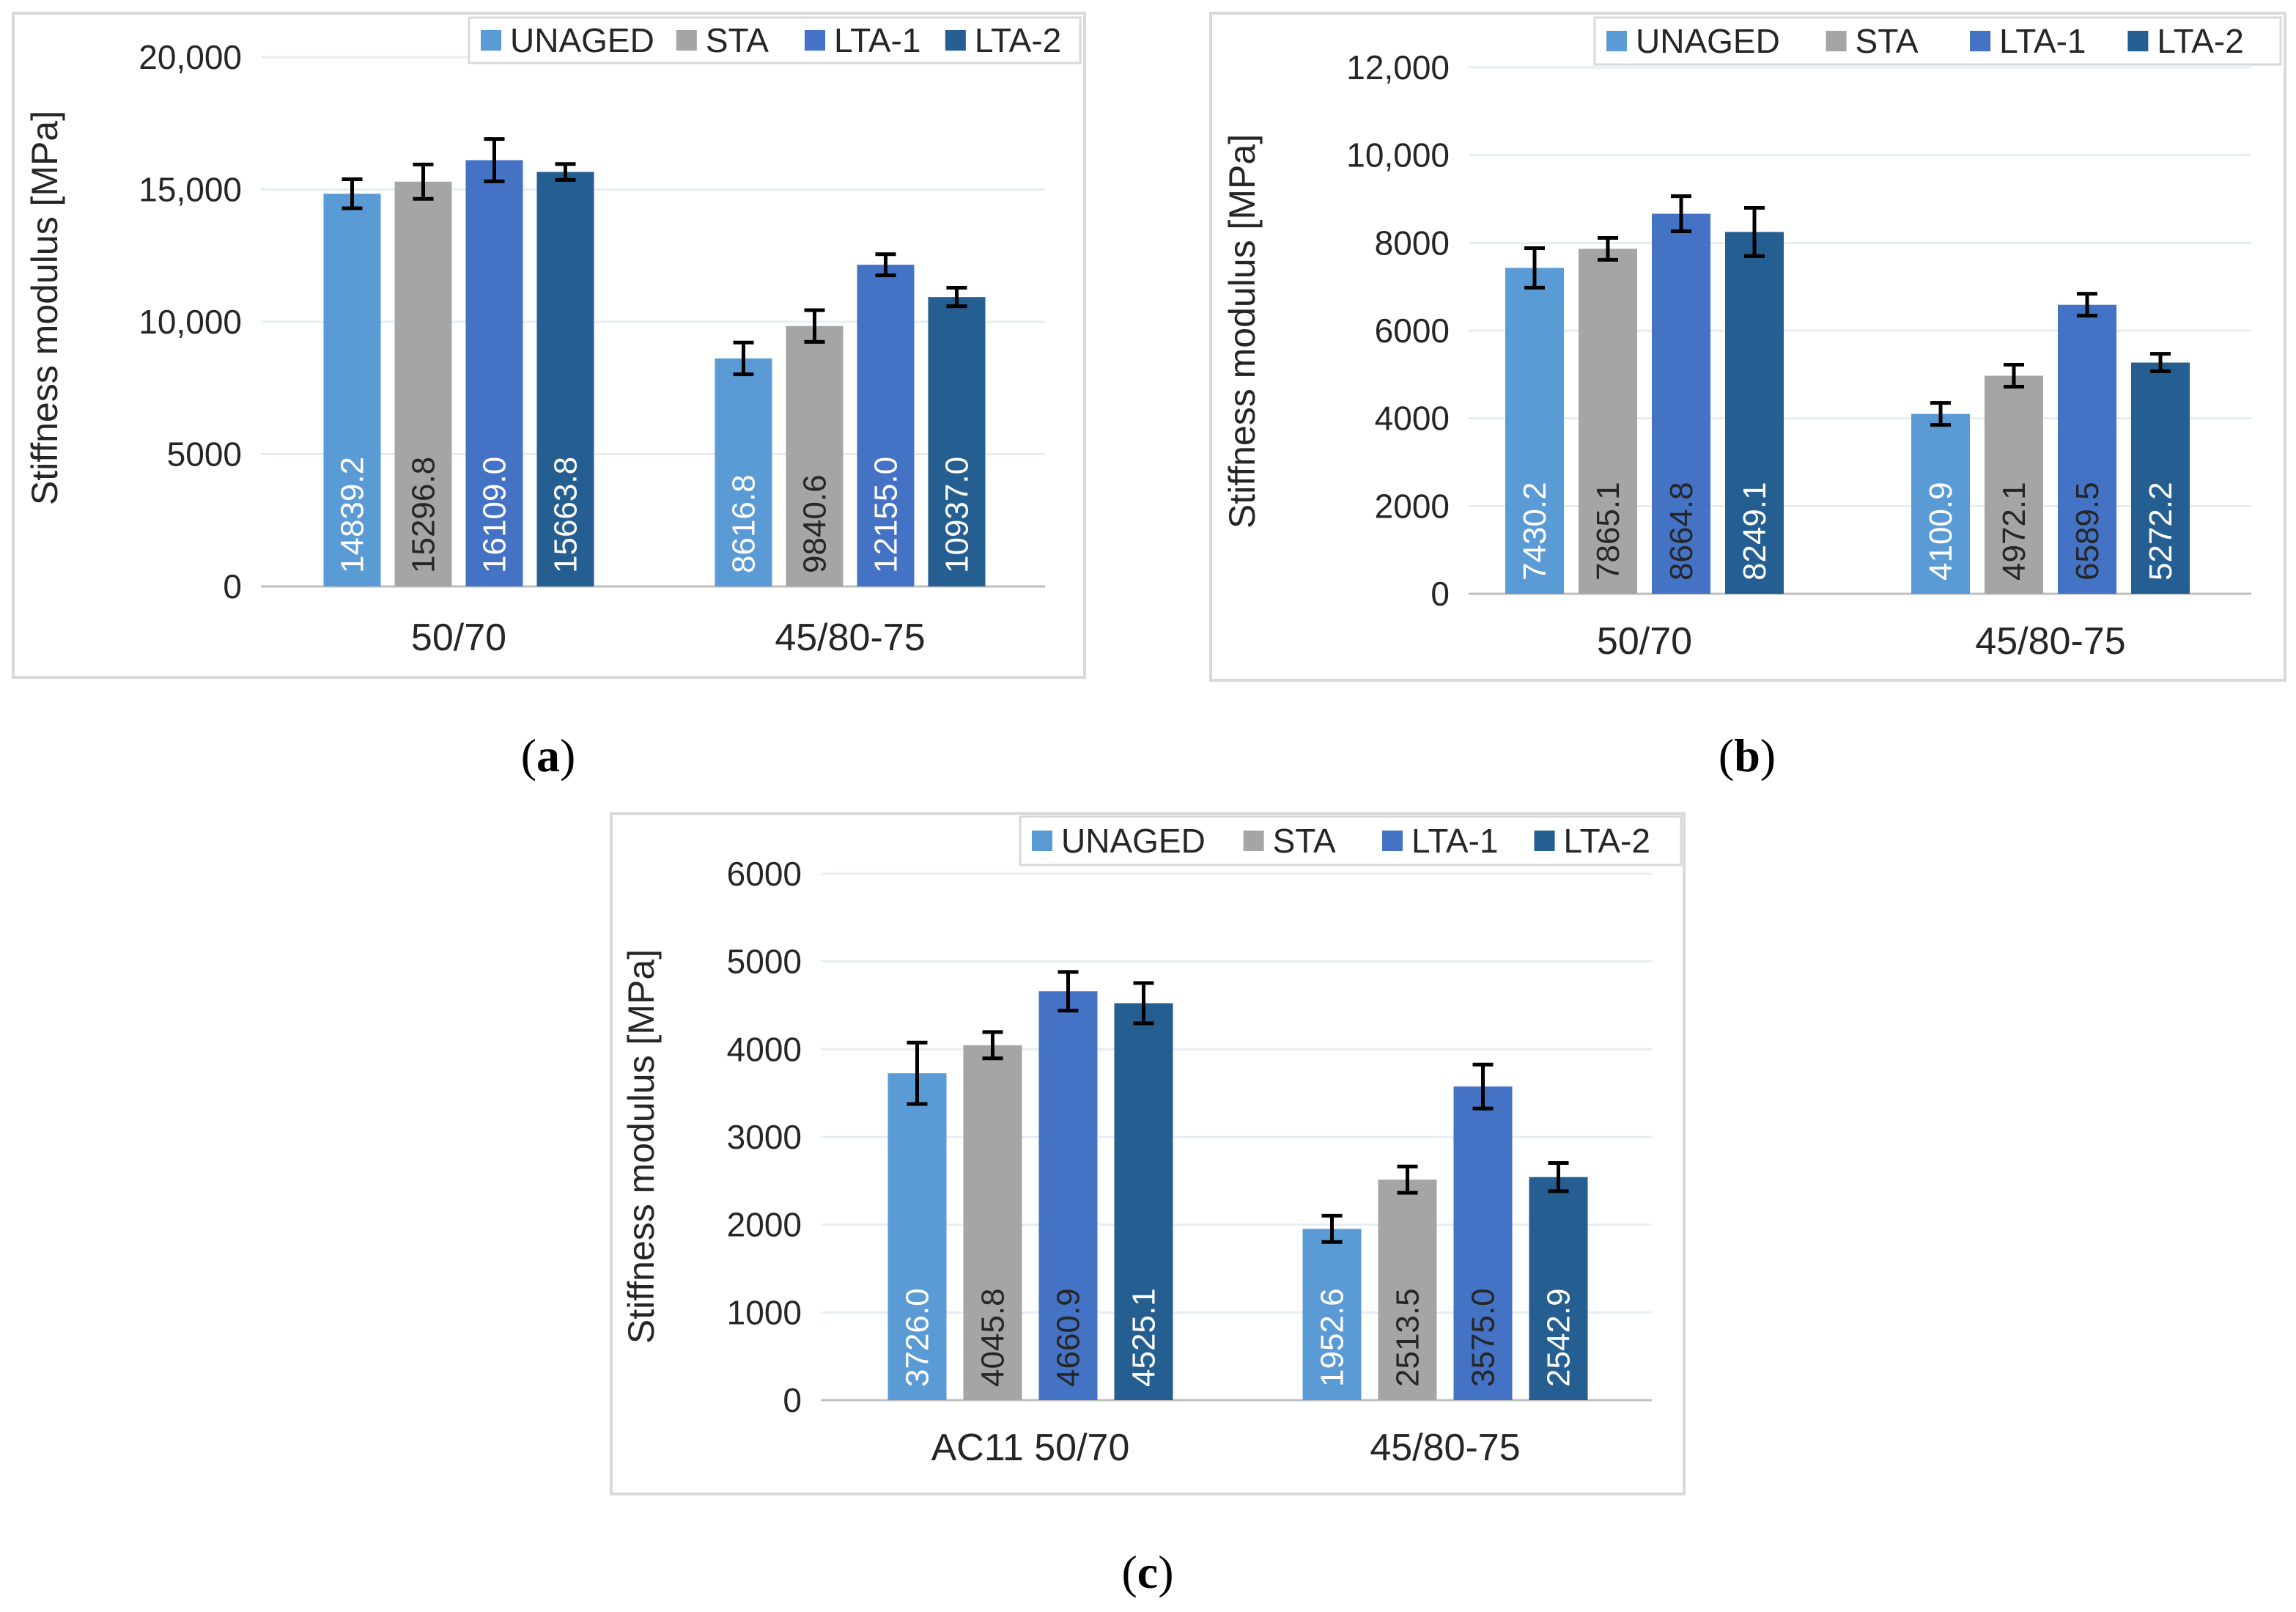 Image resolution: width=2296 pixels, height=1612 pixels. I want to click on data-label: 4972.1, so click(2014, 531).